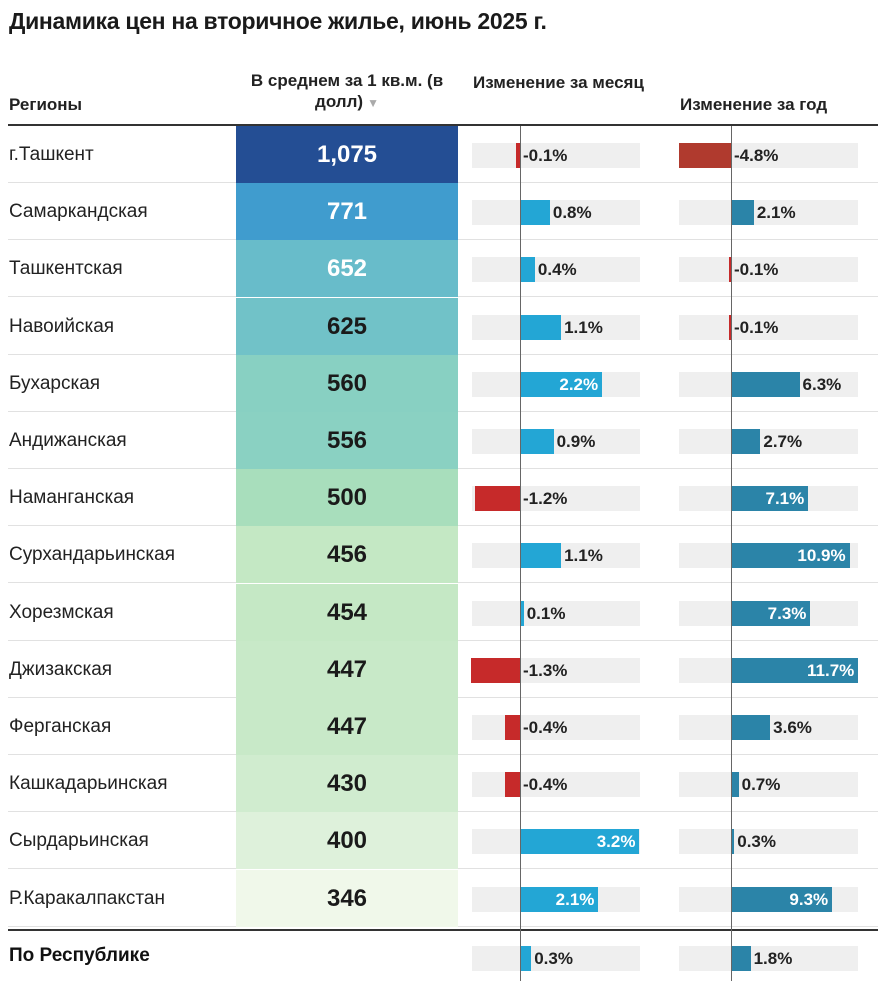 The width and height of the screenshot is (882, 987). I want to click on table-row: Р.Каракалпакстан 346 2.1% 9.3%, so click(441, 898).